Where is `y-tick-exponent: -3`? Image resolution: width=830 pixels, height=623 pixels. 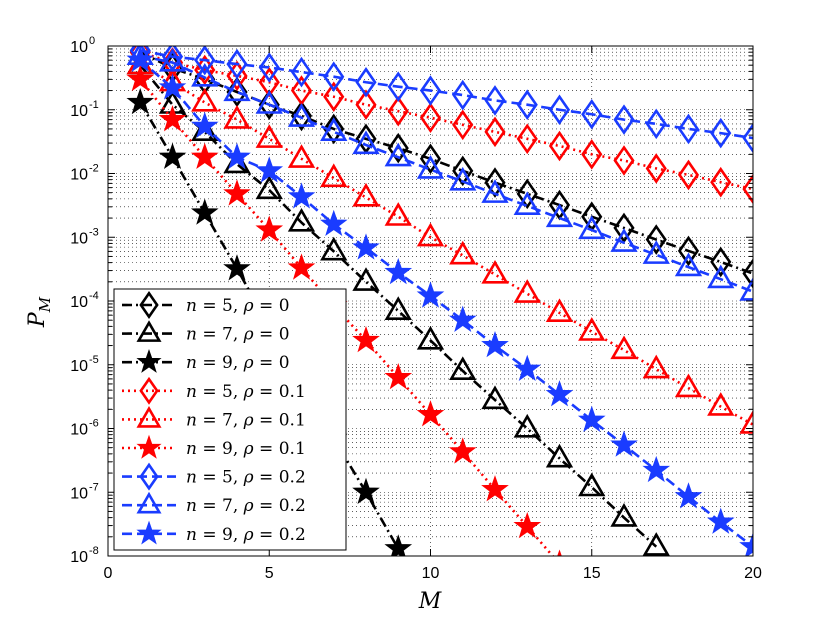
y-tick-exponent: -3 is located at coordinates (94, 232).